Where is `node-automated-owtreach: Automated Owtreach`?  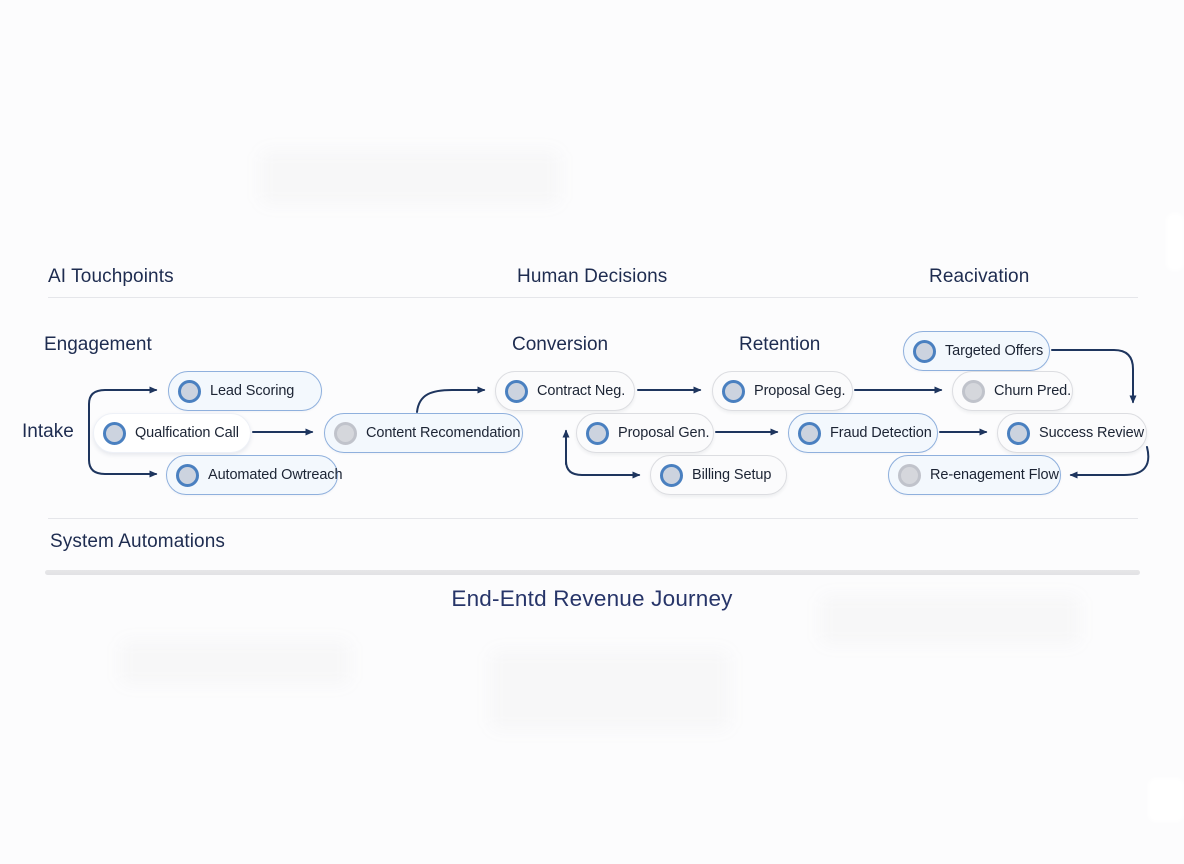
node-automated-owtreach: Automated Owtreach is located at coordinates (254, 475).